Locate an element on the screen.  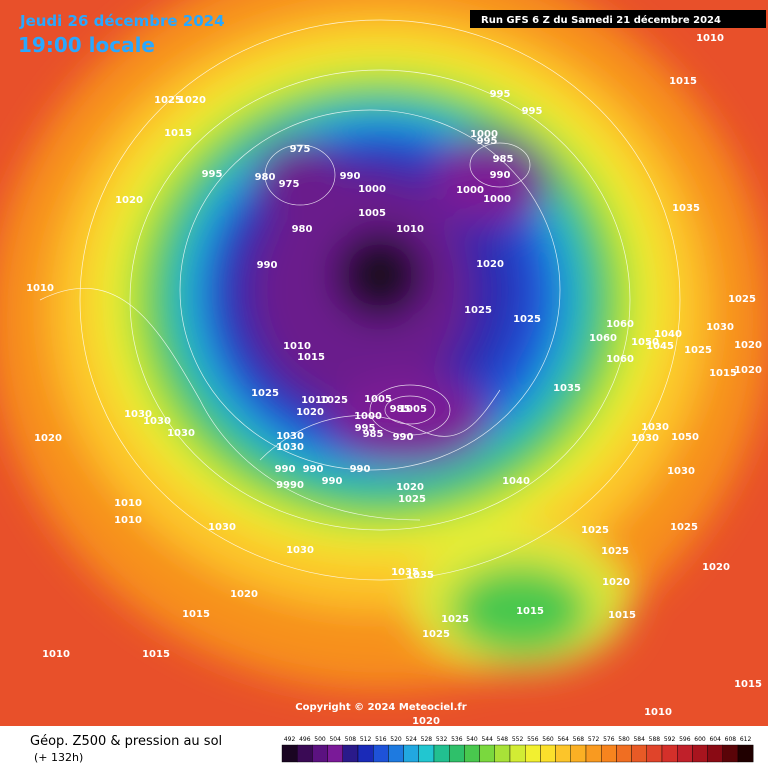
colorbar-tick-label: 528 is located at coordinates (427, 739).